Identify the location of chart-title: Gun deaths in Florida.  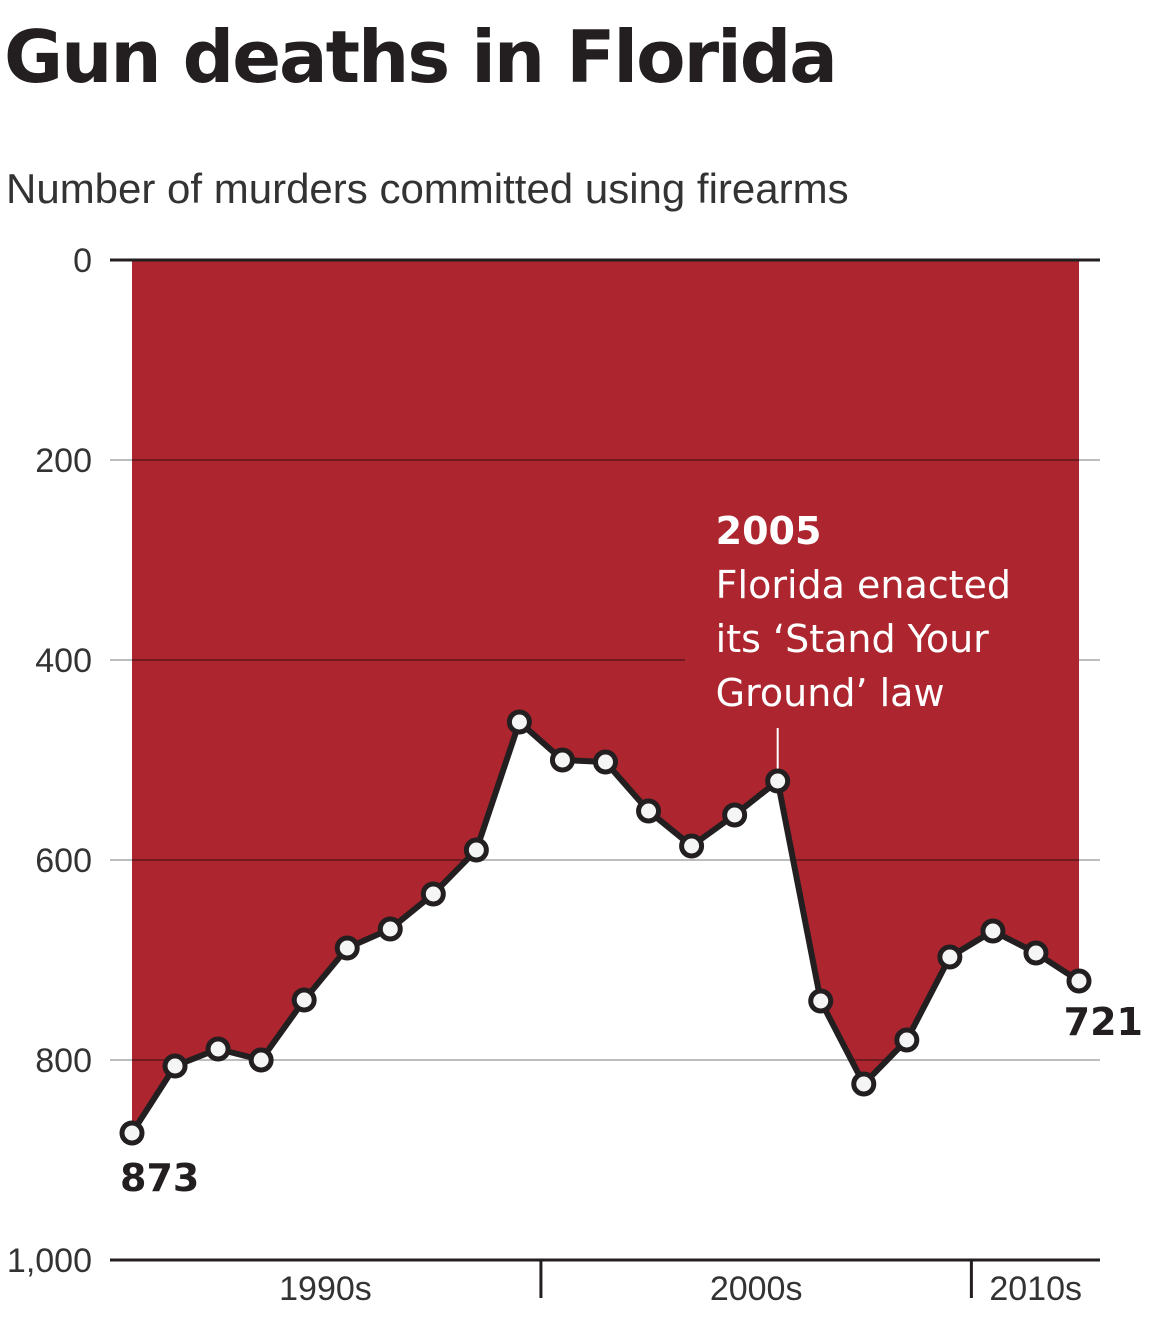
(421, 57).